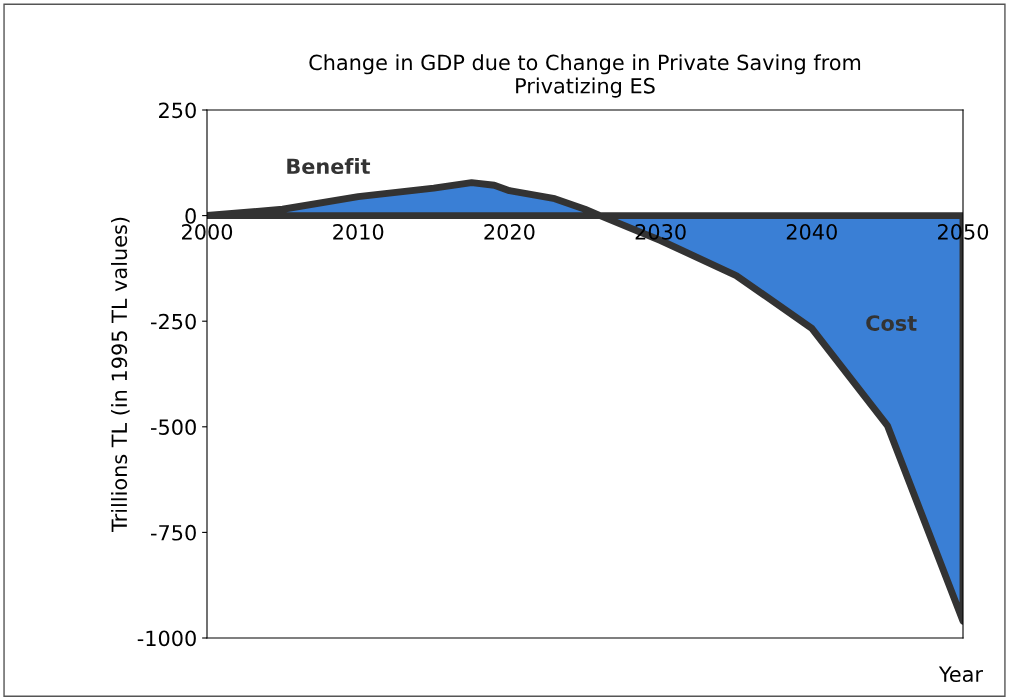 Image resolution: width=1011 pixels, height=699 pixels. I want to click on y-tick-label: 0, so click(190, 216).